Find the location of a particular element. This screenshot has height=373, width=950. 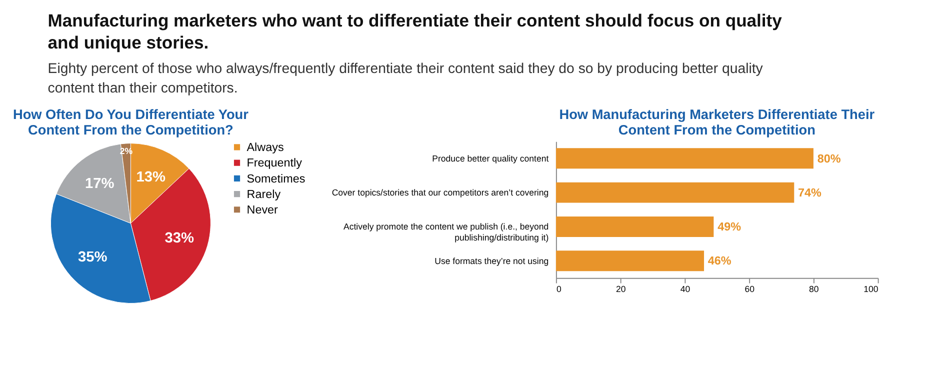

data-label: 33% is located at coordinates (179, 238).